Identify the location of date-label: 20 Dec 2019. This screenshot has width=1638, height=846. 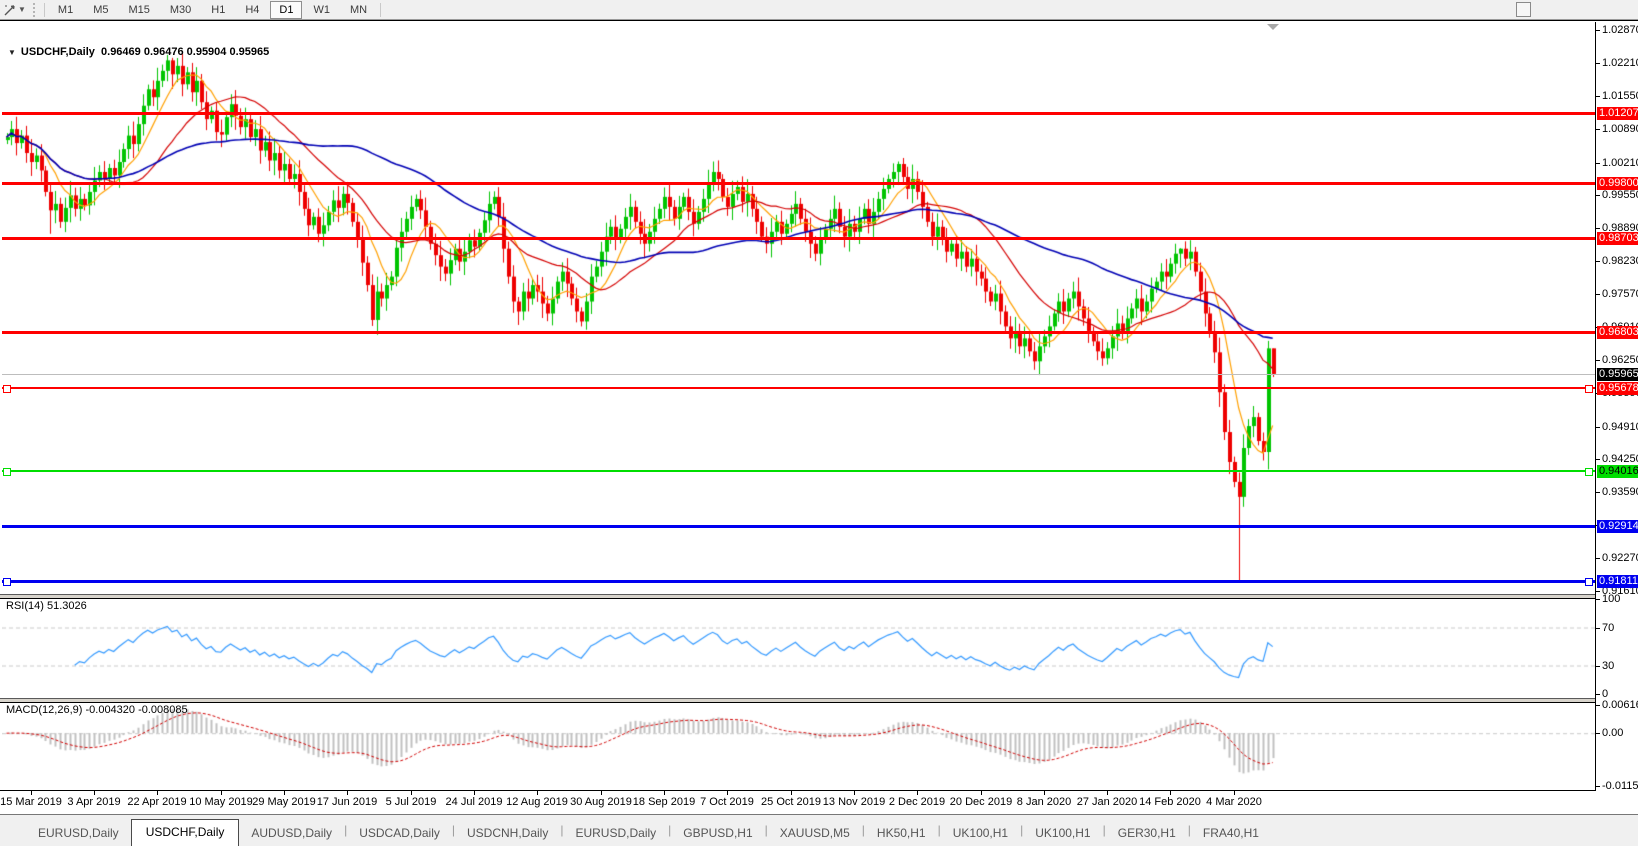
(981, 802).